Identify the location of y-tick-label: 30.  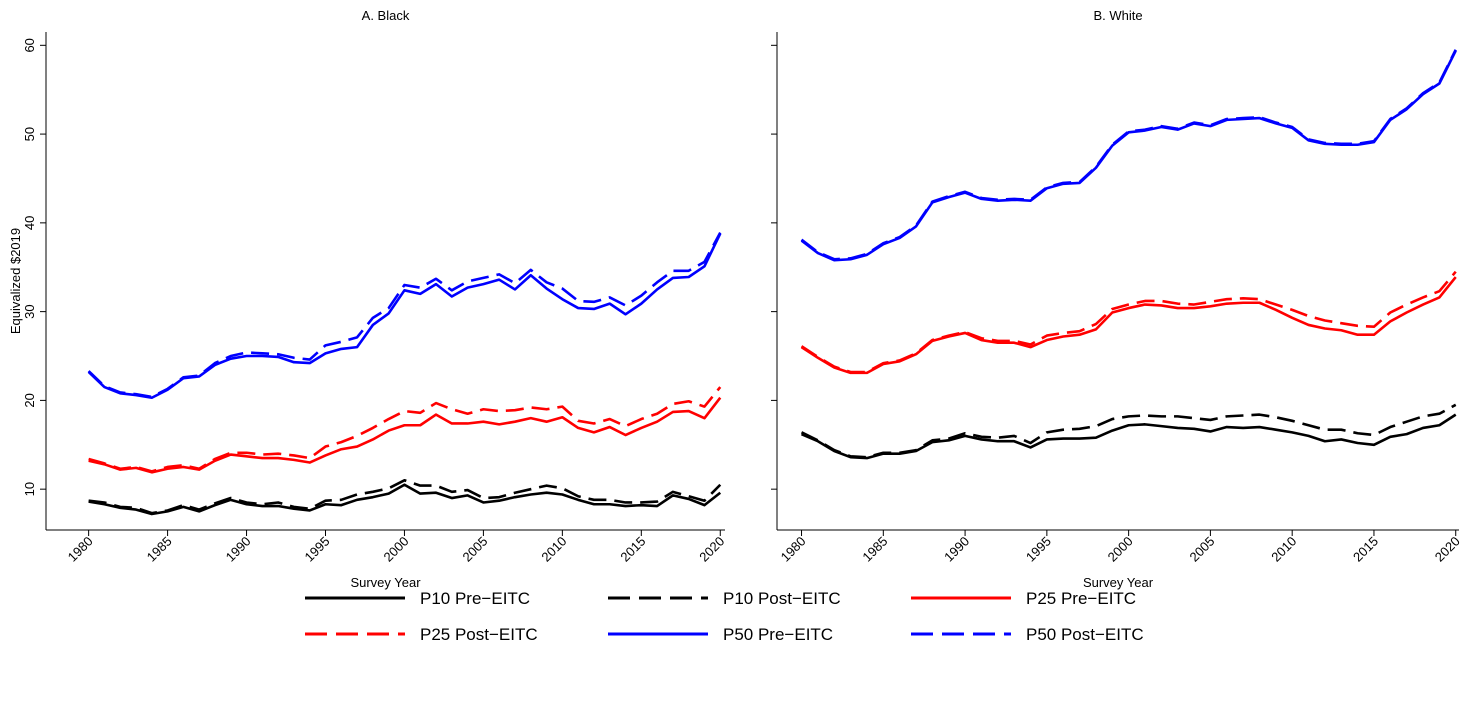
(29, 311).